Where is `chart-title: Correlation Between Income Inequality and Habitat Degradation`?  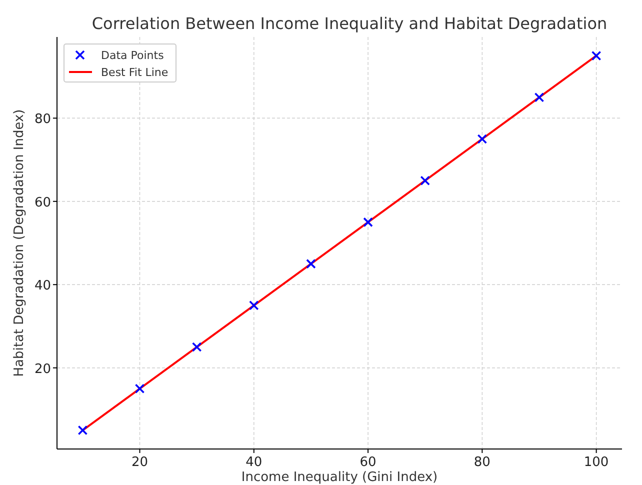
chart-title: Correlation Between Income Inequality and Habitat Degradation is located at coordinates (350, 23).